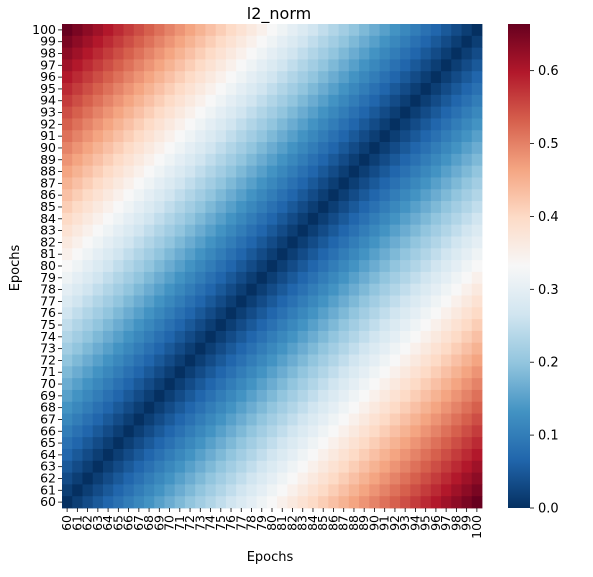 The image size is (593, 577). I want to click on y-tick-label: 67, so click(48, 418).